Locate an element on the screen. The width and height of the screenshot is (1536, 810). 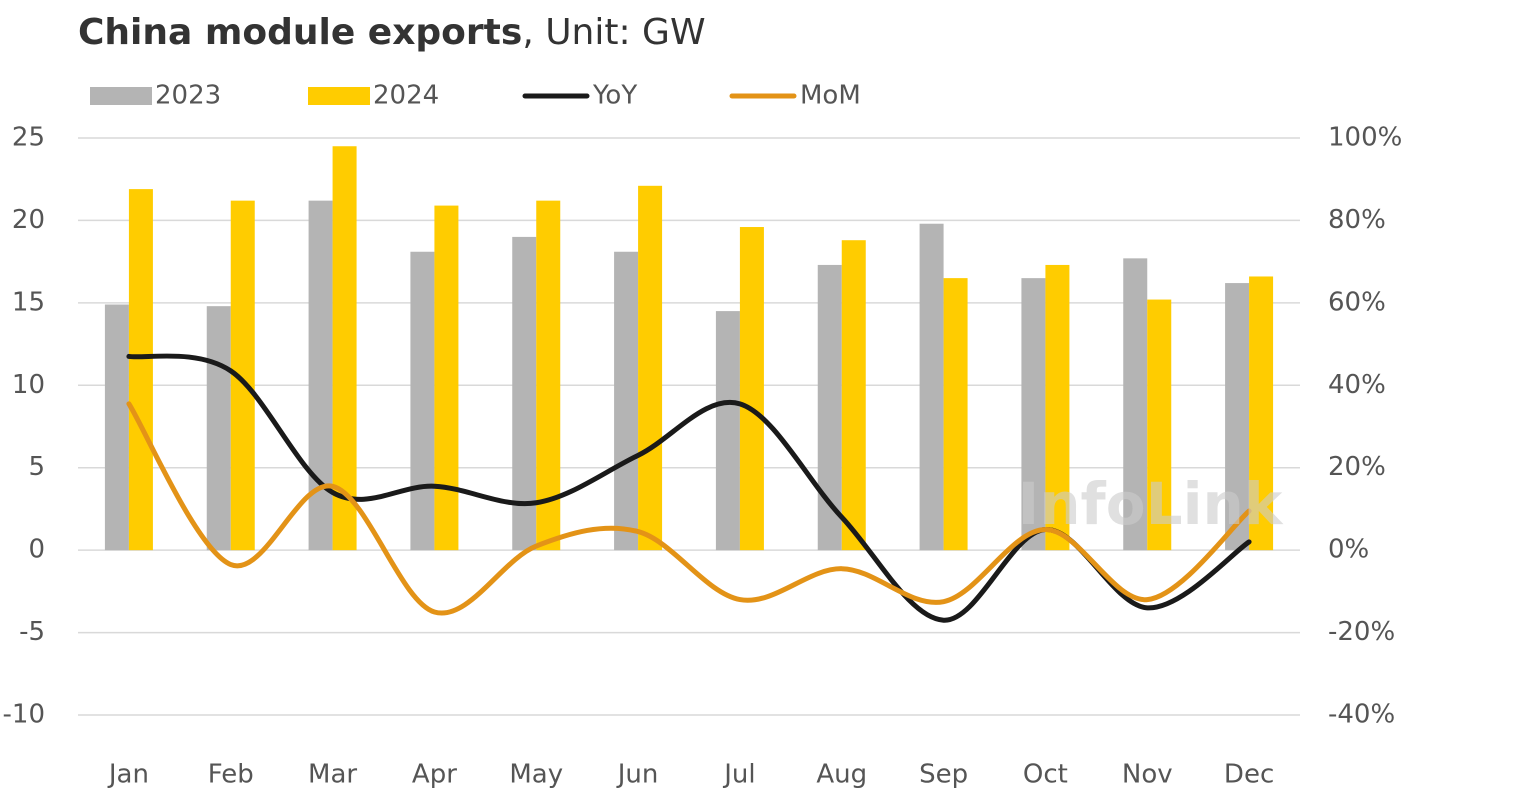
y2-tick-label: 20% is located at coordinates (1357, 467).